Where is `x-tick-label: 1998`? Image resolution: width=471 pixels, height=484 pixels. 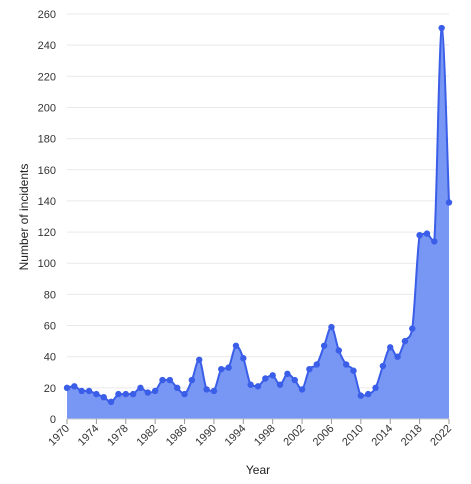
x-tick-label: 1998 is located at coordinates (265, 436).